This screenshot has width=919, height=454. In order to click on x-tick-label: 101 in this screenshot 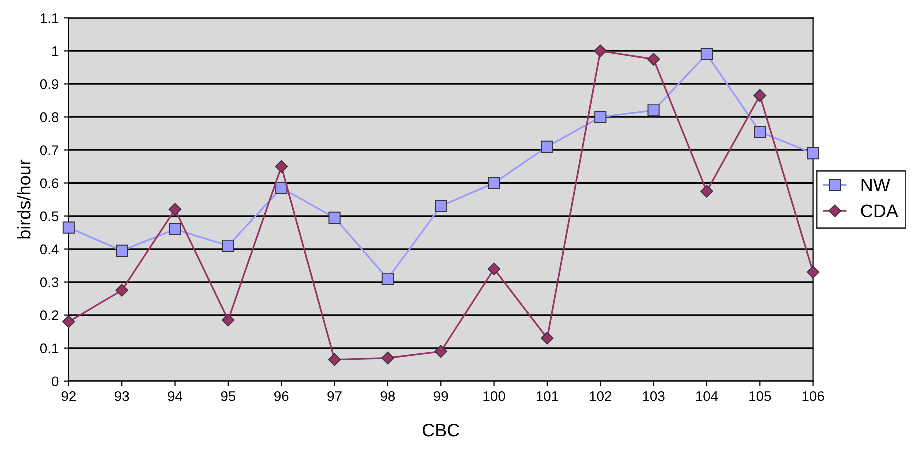, I will do `click(547, 396)`.